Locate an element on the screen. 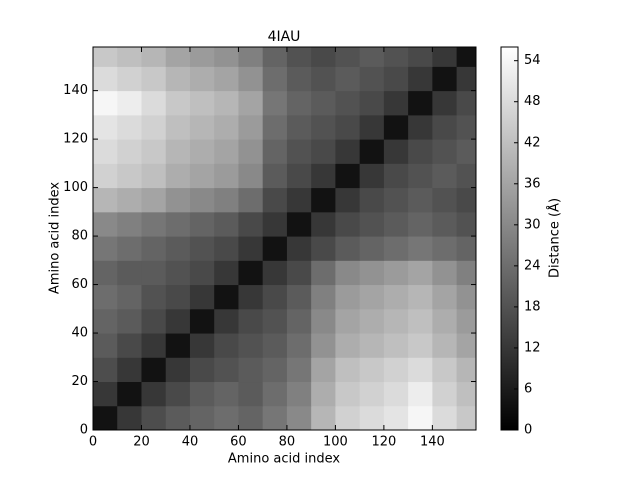 The height and width of the screenshot is (480, 640). colorbar-tick-label: 48 is located at coordinates (532, 101).